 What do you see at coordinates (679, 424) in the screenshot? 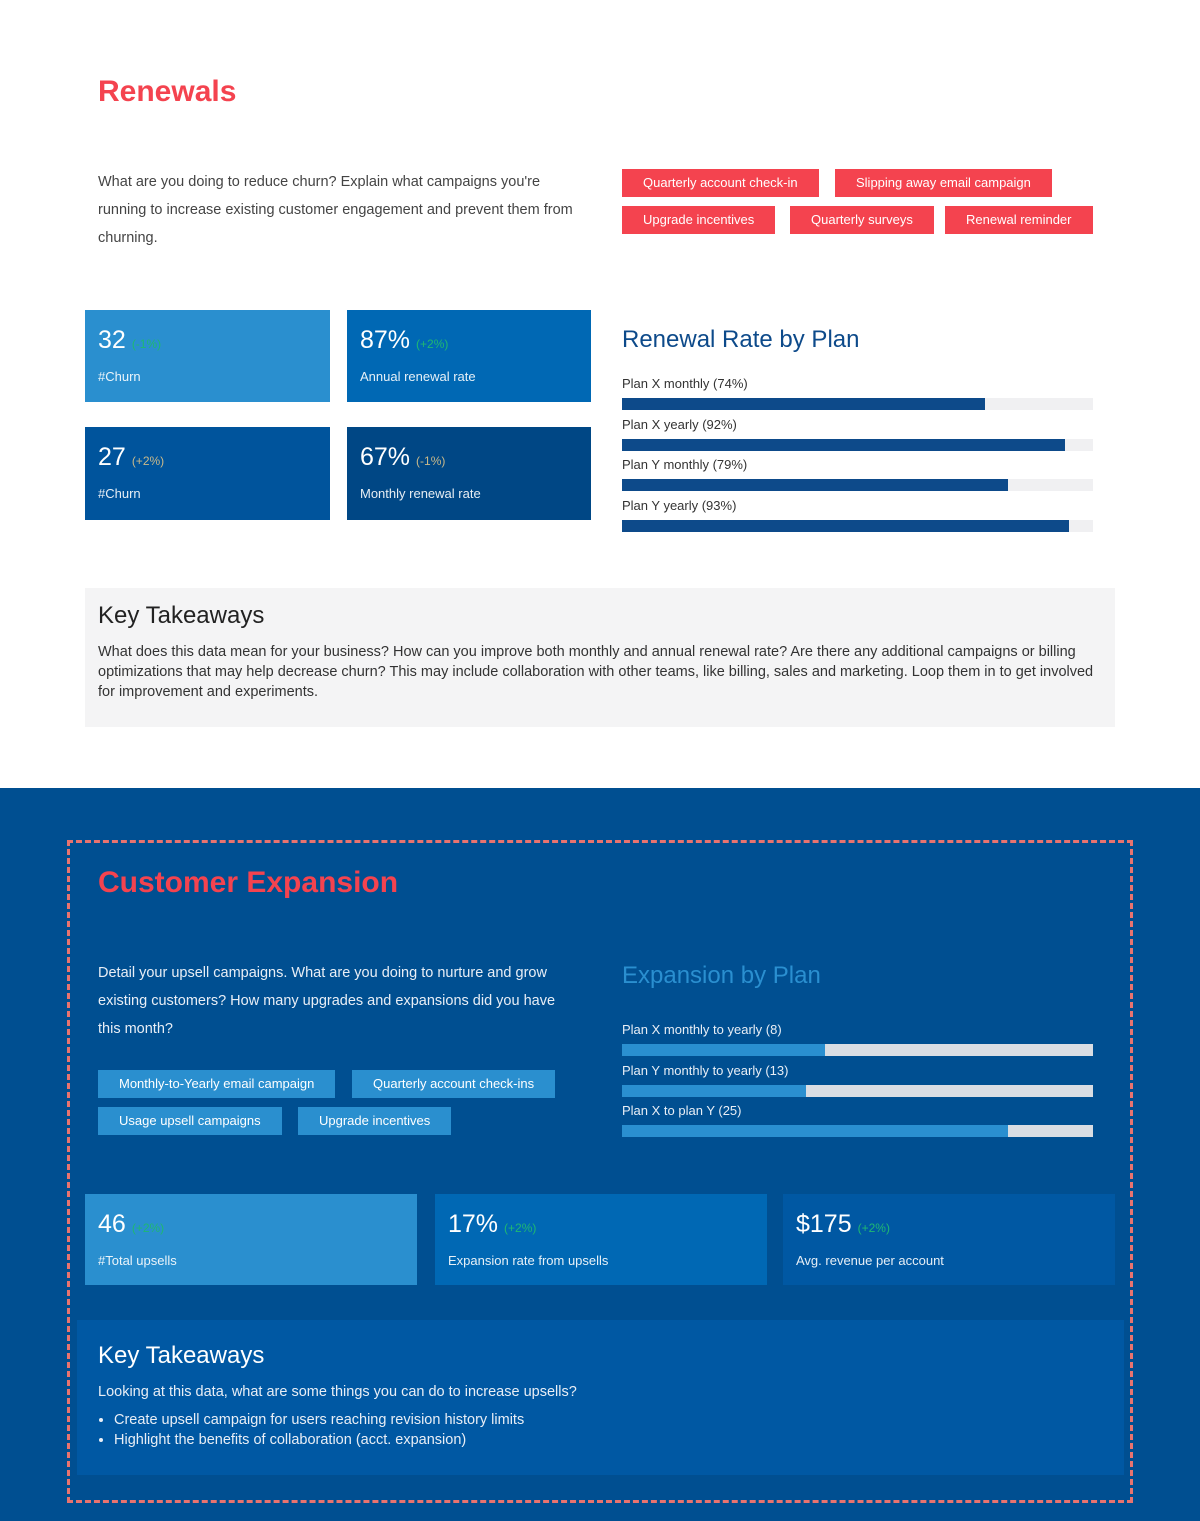
I see `bar-label: Plan X yearly (92%)` at bounding box center [679, 424].